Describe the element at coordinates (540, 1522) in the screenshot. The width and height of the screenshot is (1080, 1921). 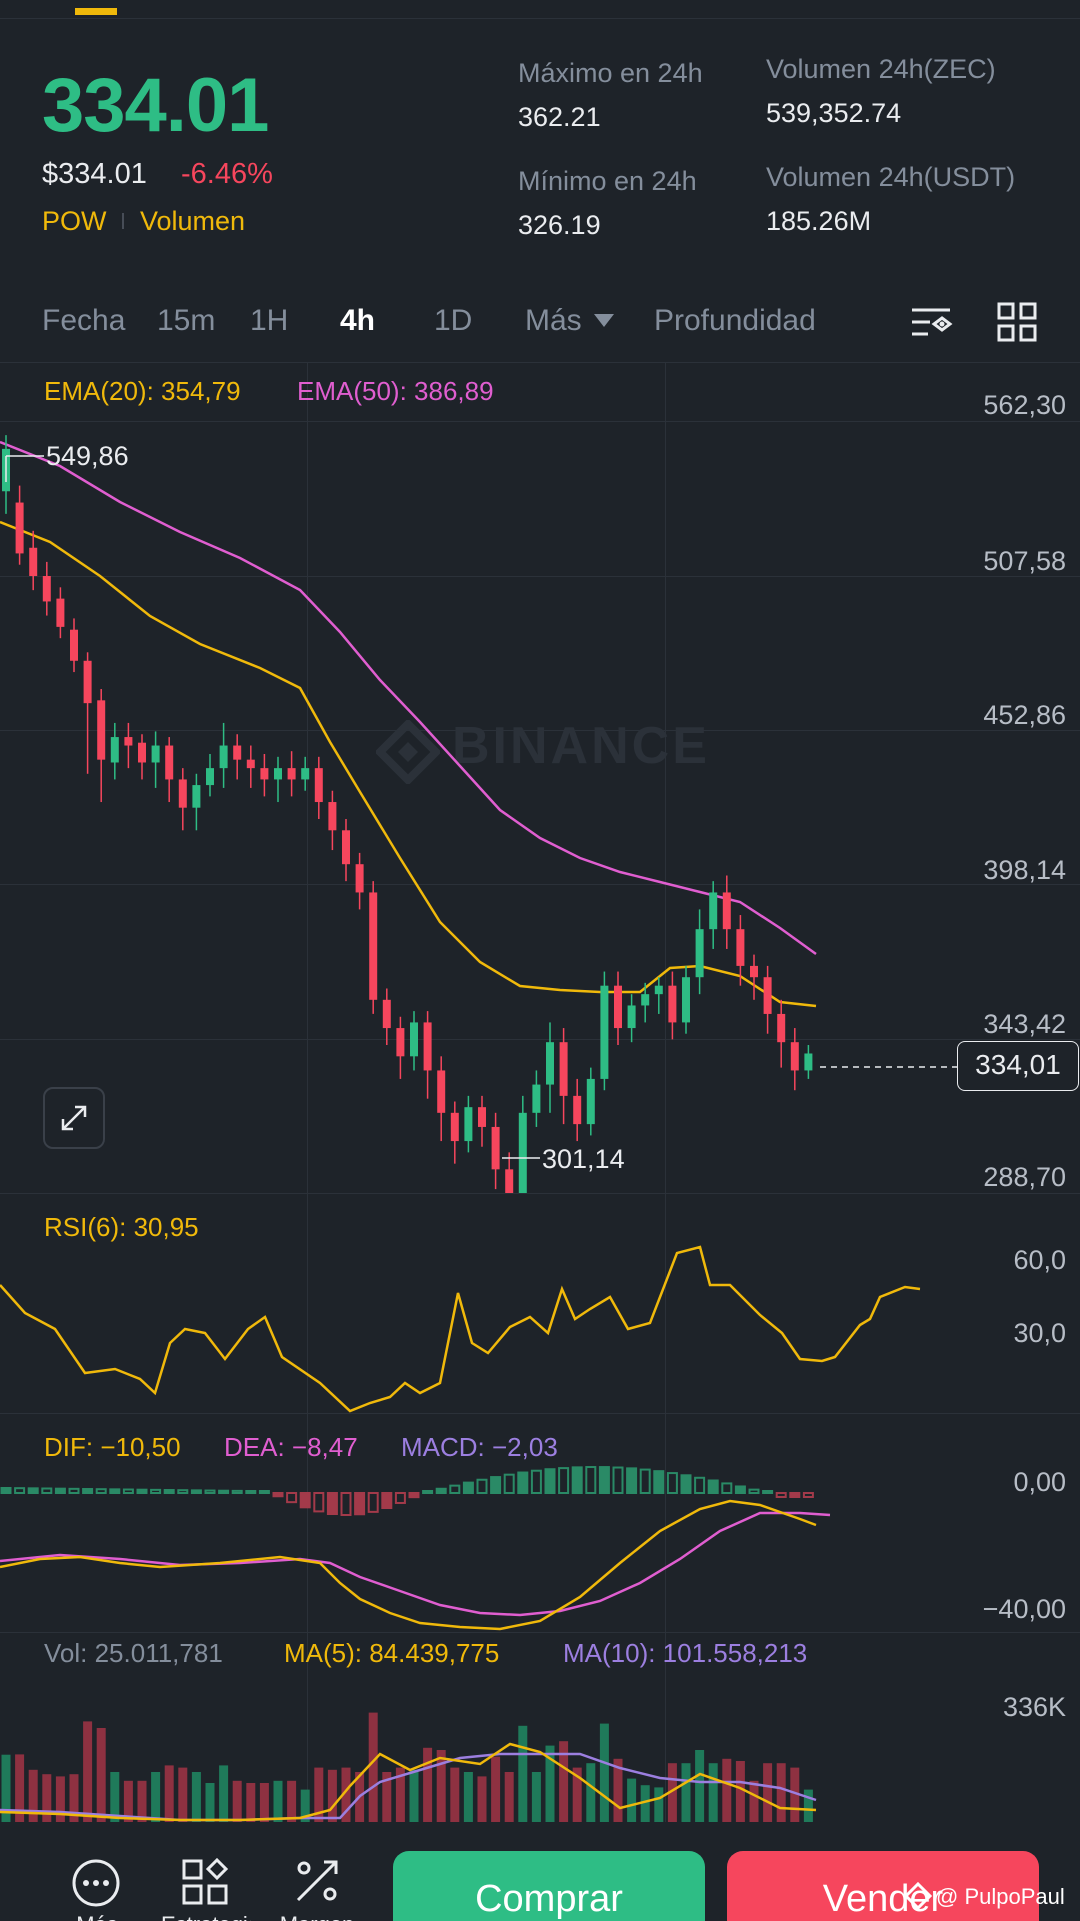
I see `macd-chart` at that location.